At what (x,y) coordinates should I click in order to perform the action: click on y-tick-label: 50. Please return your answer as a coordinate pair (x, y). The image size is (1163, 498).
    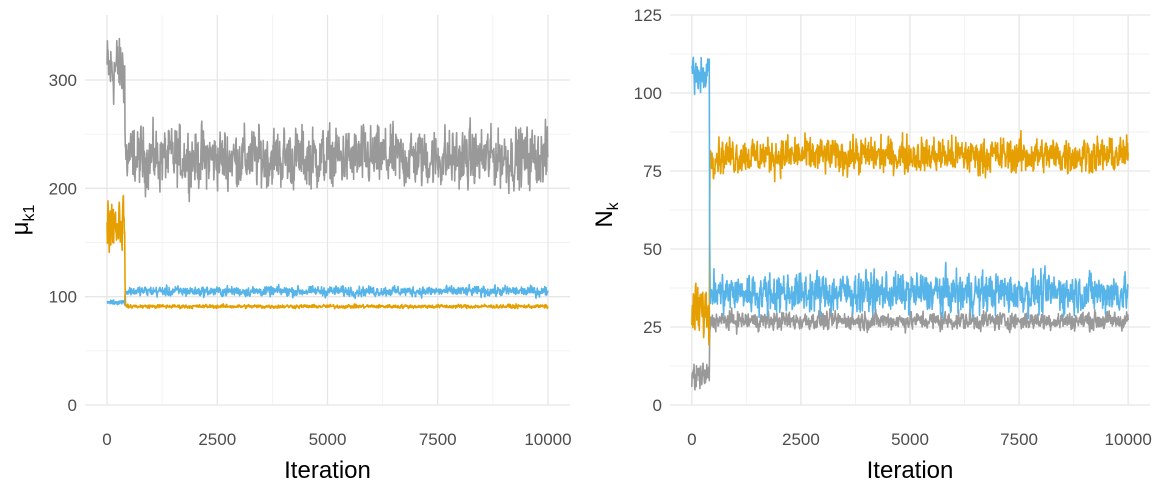
    Looking at the image, I should click on (652, 249).